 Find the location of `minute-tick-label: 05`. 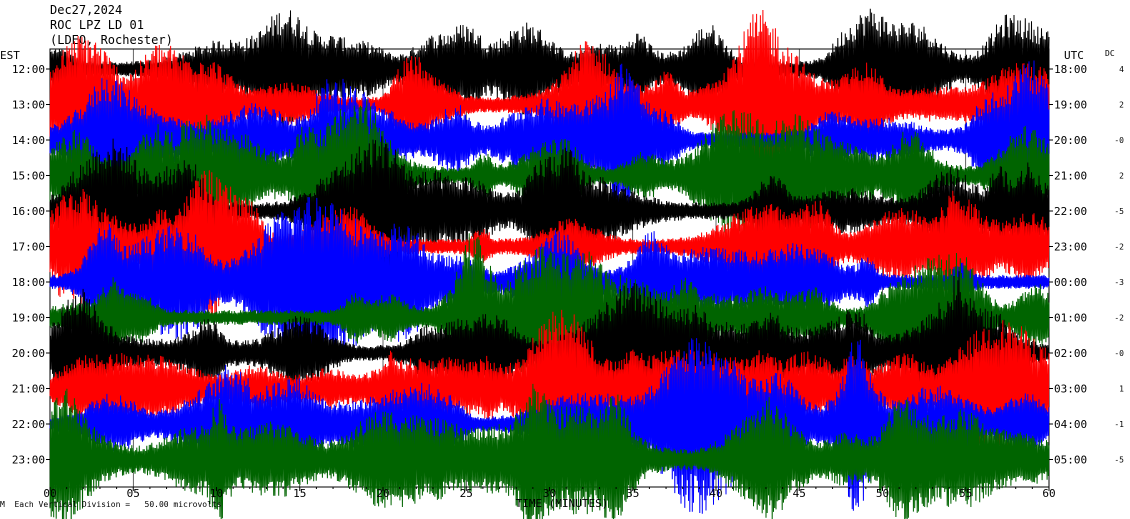

minute-tick-label: 05 is located at coordinates (133, 493).